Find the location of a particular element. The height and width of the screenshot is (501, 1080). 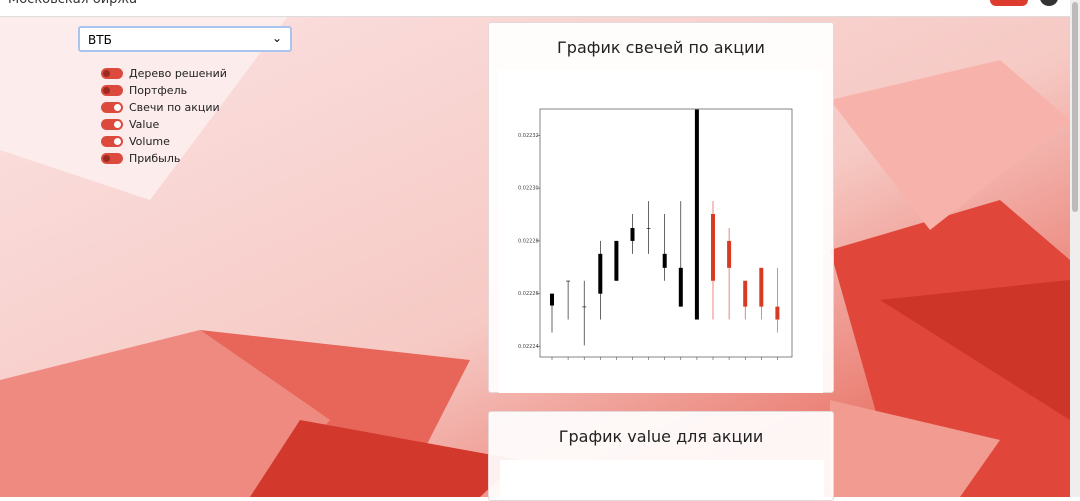

nav-title: Московская биржа is located at coordinates (72, 3).